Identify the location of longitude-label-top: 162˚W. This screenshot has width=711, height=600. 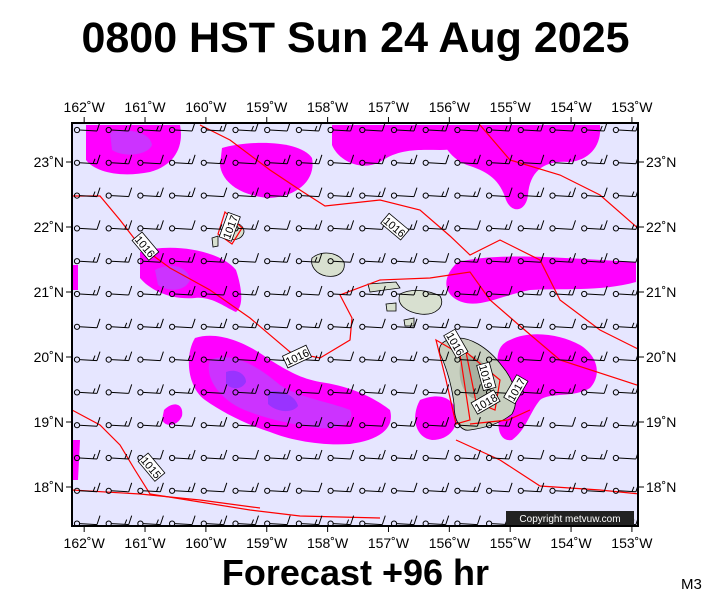
(85, 107).